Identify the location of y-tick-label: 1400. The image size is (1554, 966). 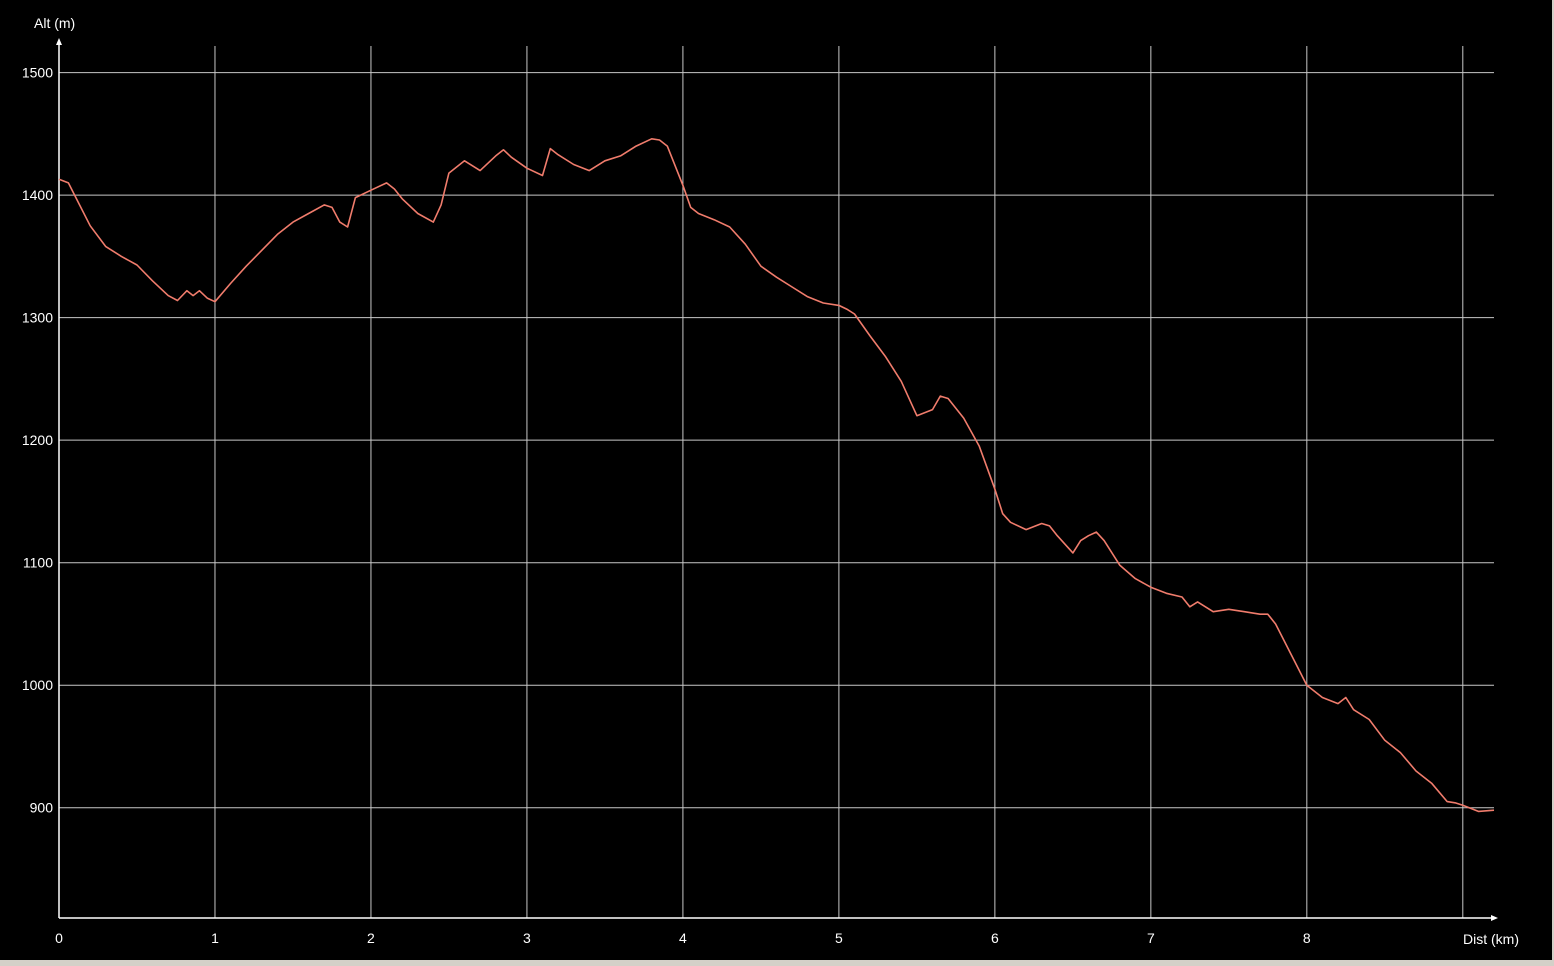
(37, 195).